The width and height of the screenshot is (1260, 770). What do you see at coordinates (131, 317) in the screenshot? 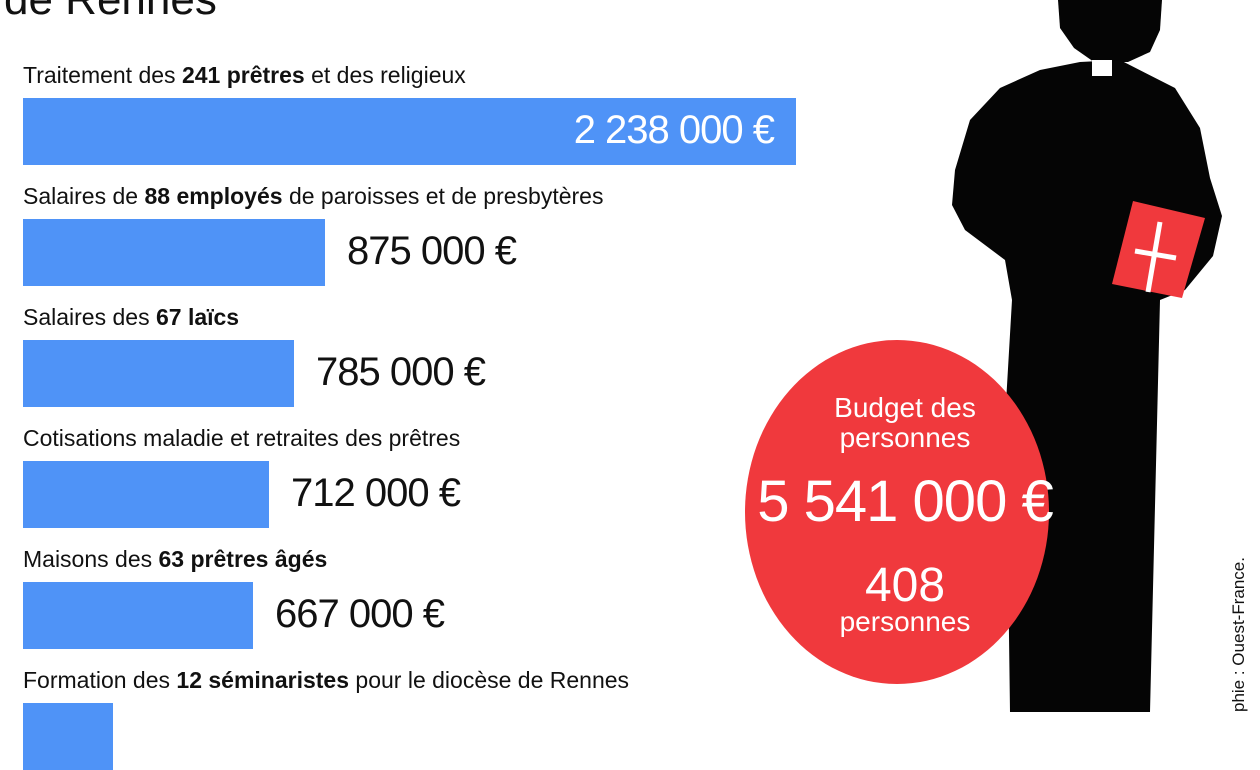
I see `category-label: Salaires des 67 laïcs` at bounding box center [131, 317].